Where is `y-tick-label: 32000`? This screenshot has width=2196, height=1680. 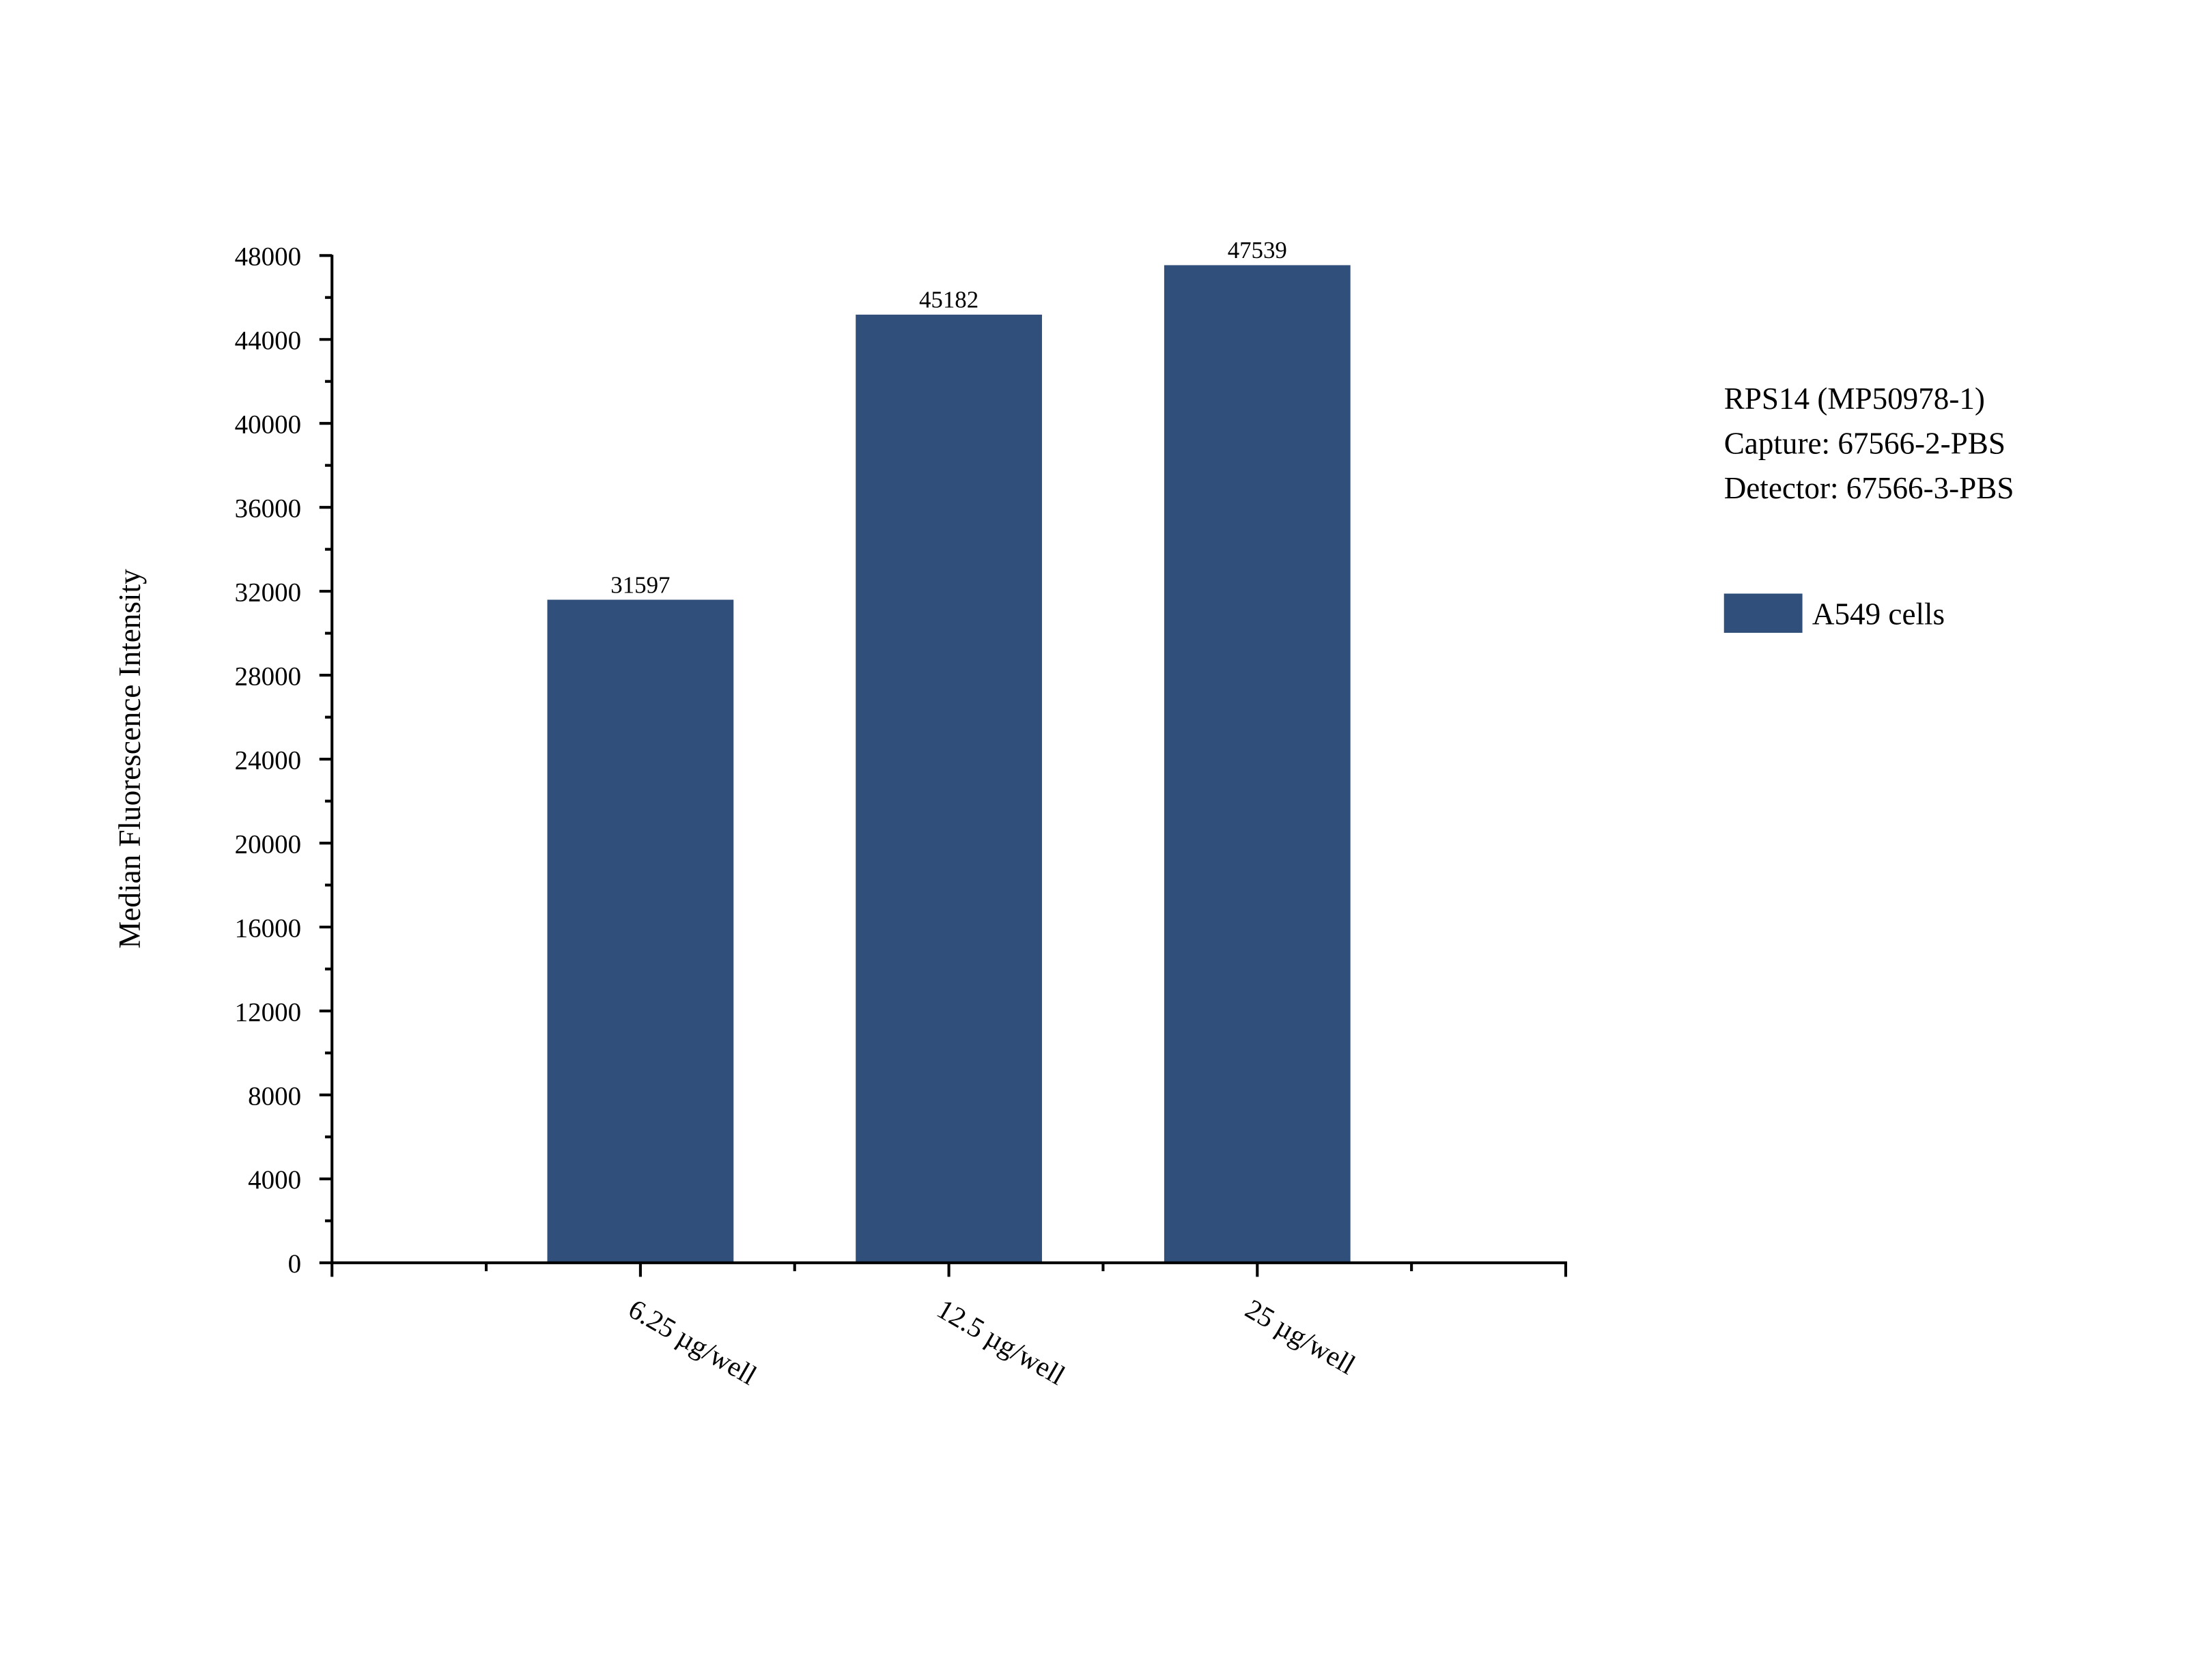
y-tick-label: 32000 is located at coordinates (268, 592).